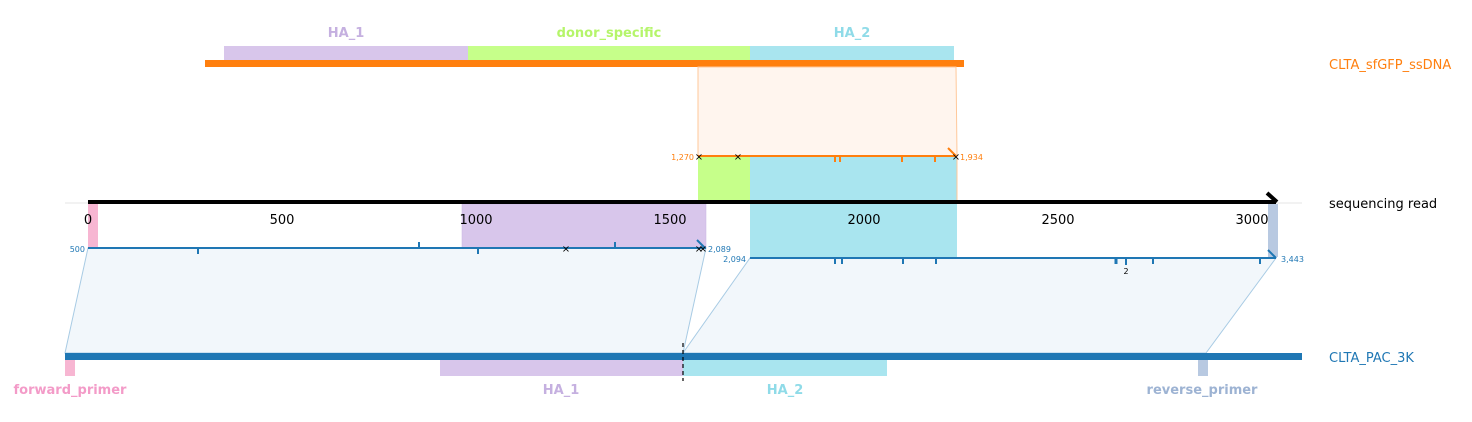 This screenshot has height=422, width=1472. What do you see at coordinates (979, 305) in the screenshot?
I see `bottom-alignment2-projection` at bounding box center [979, 305].